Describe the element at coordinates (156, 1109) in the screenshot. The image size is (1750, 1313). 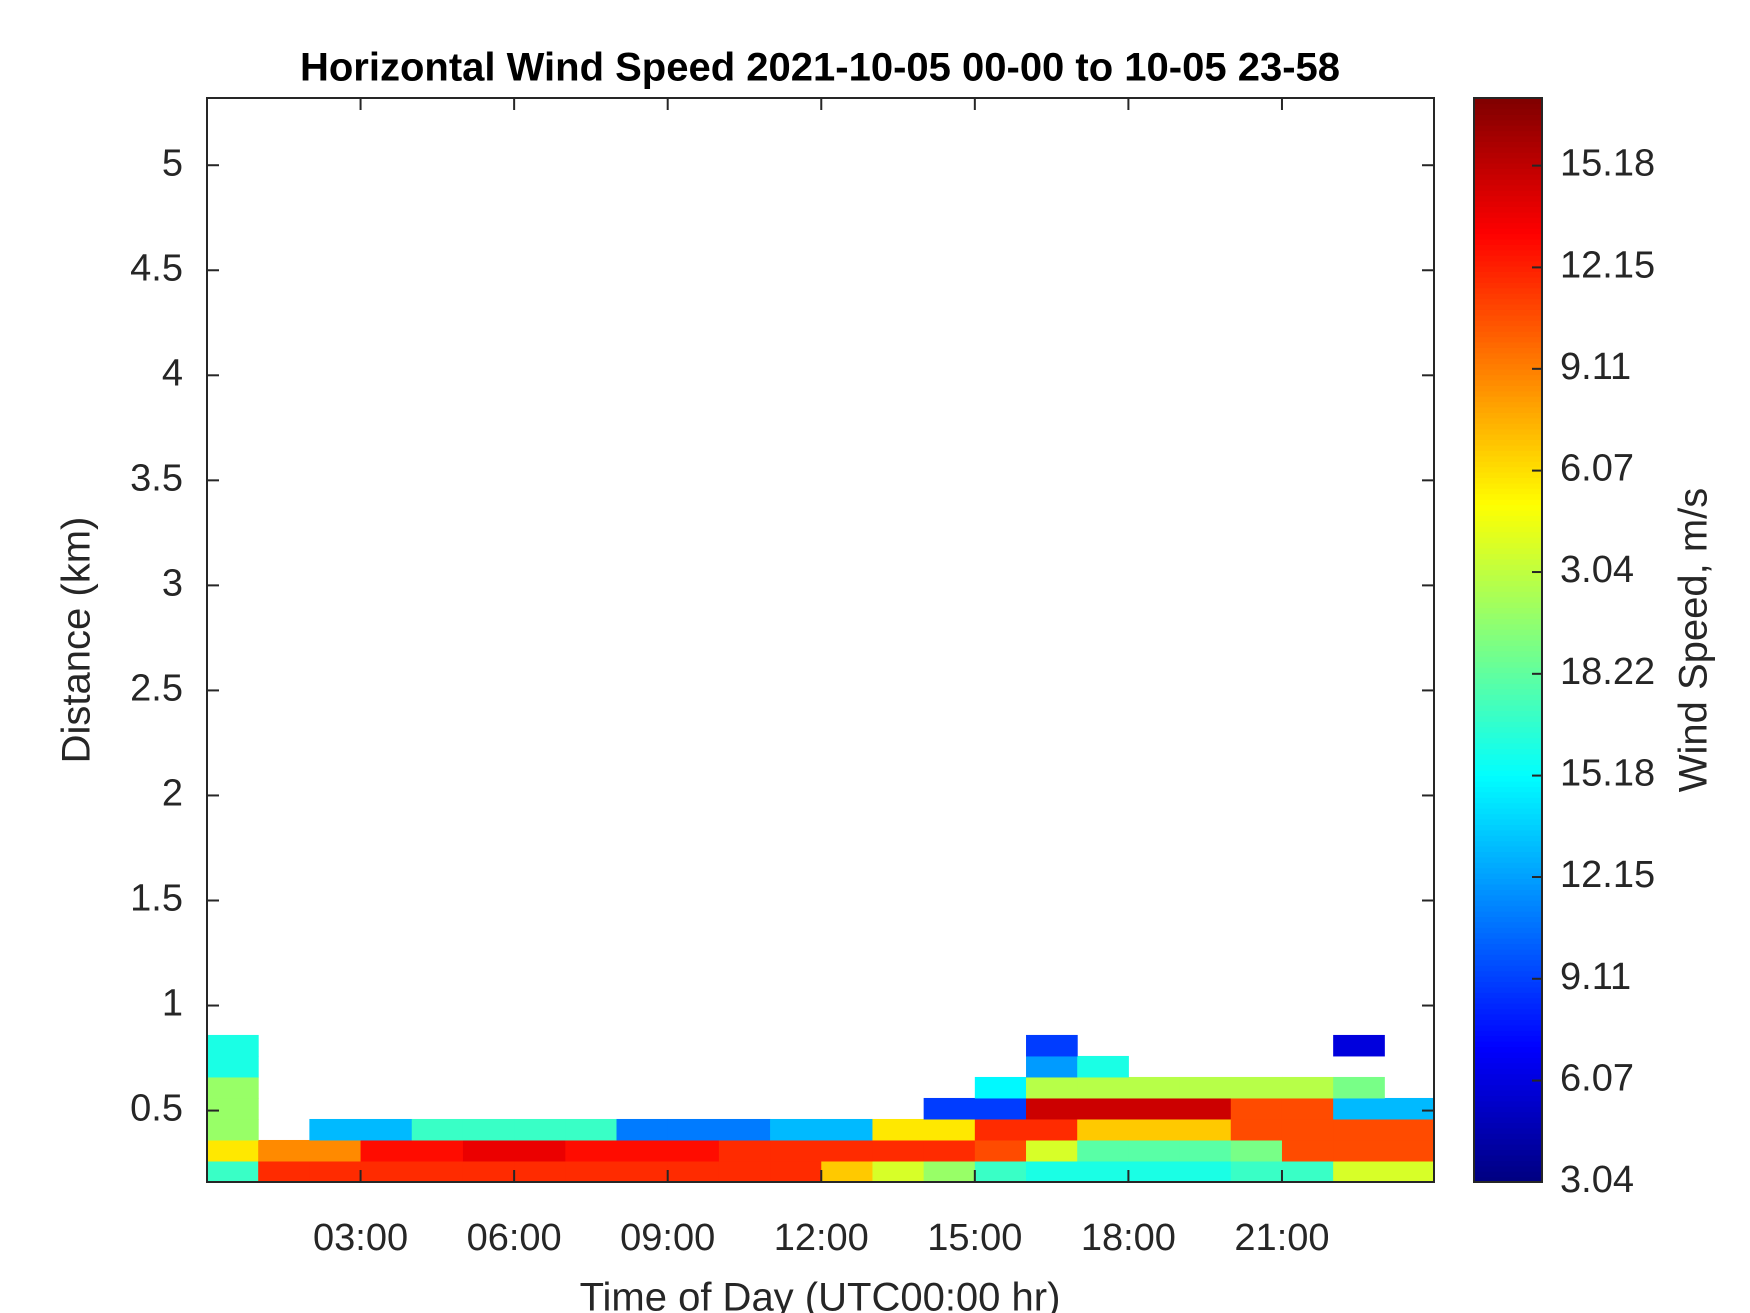
I see `y-tick-label: 0.5` at that location.